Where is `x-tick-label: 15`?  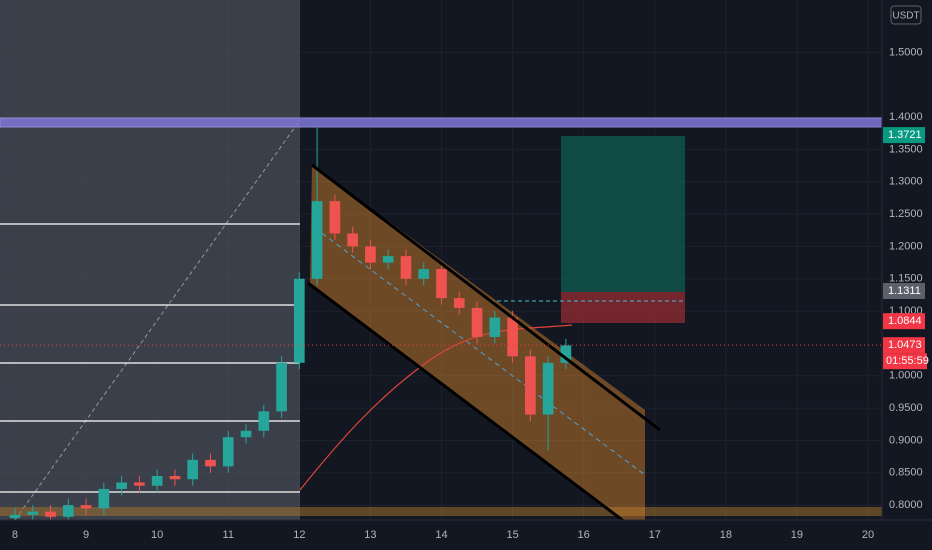 x-tick-label: 15 is located at coordinates (512, 535).